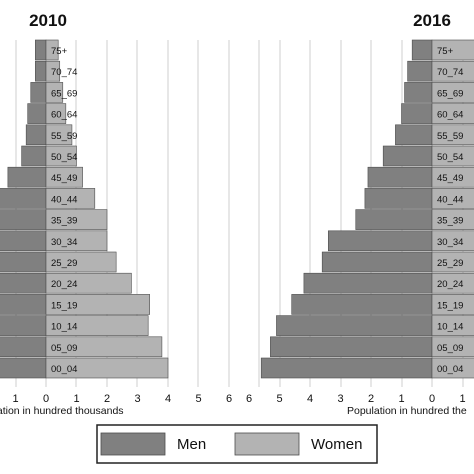  What do you see at coordinates (168, 399) in the screenshot?
I see `x-tick-2010-5: 4` at bounding box center [168, 399].